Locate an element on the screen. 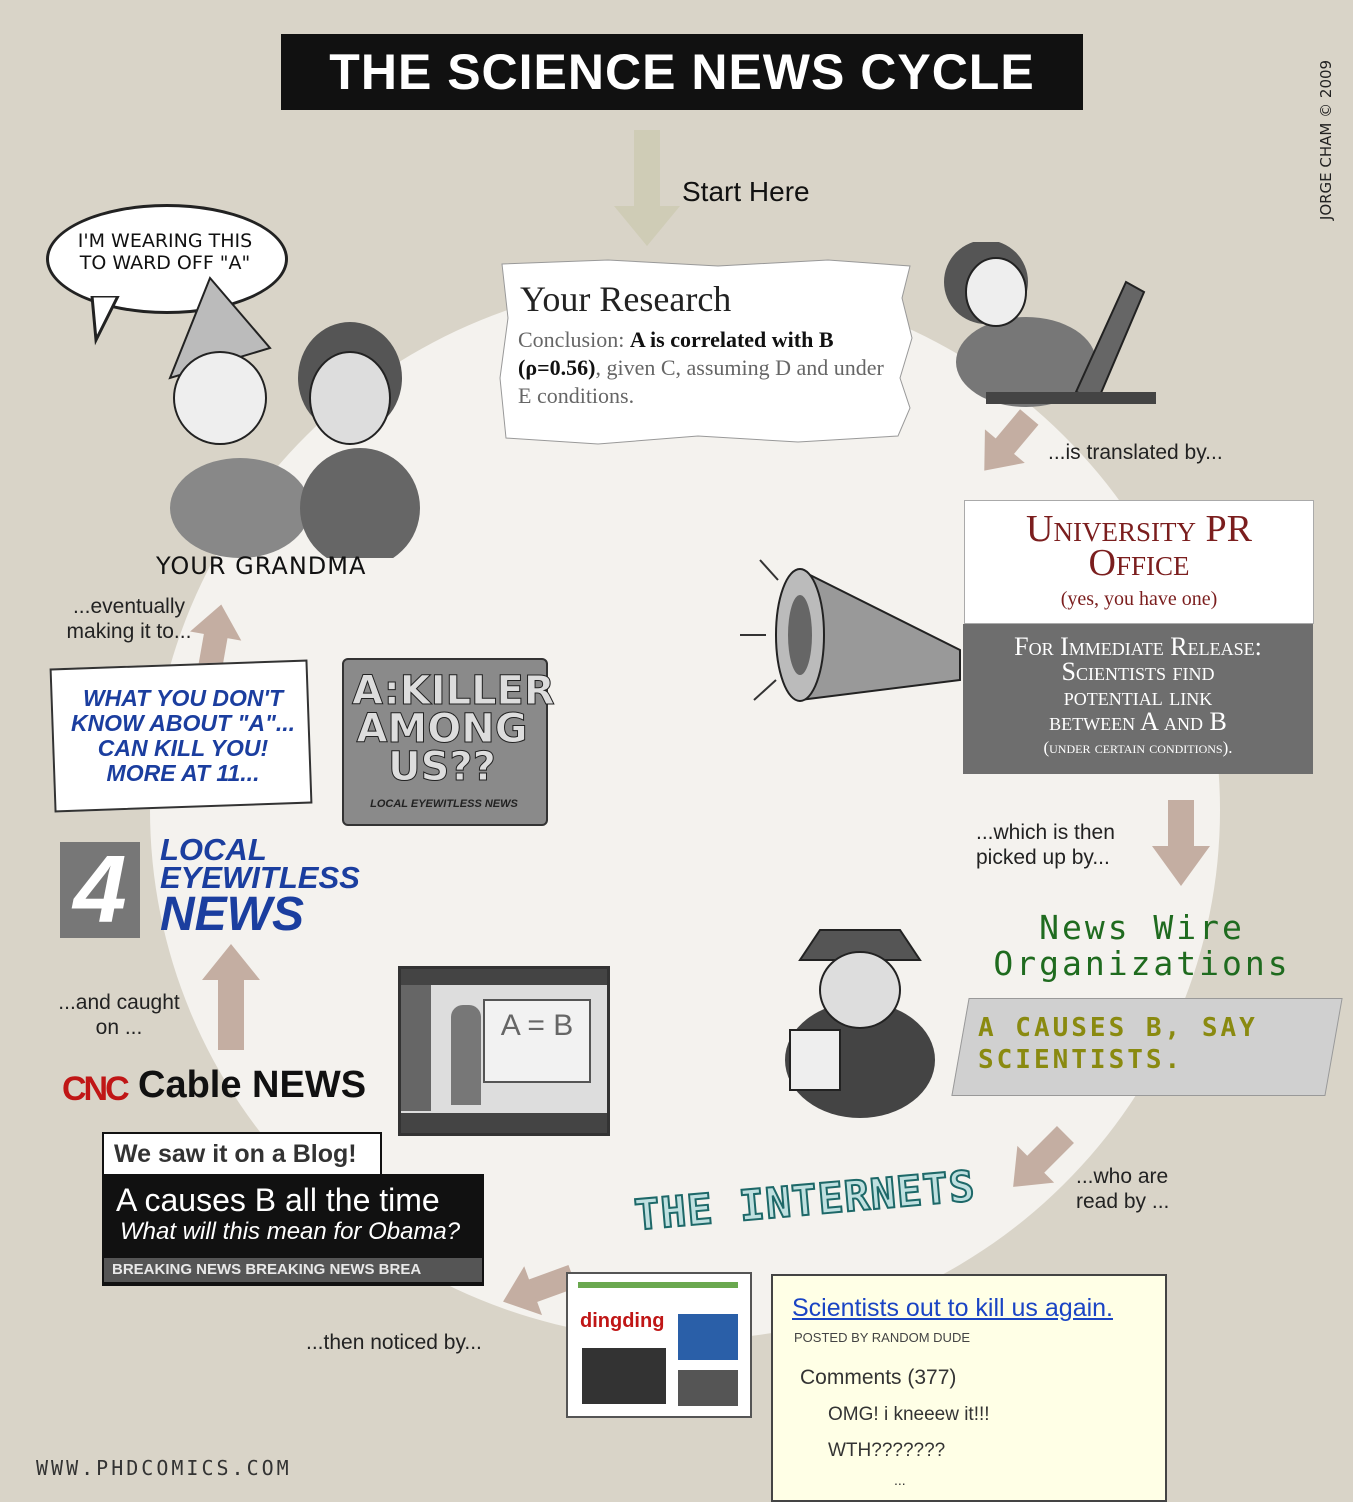  research-title: Your Research is located at coordinates (626, 299).